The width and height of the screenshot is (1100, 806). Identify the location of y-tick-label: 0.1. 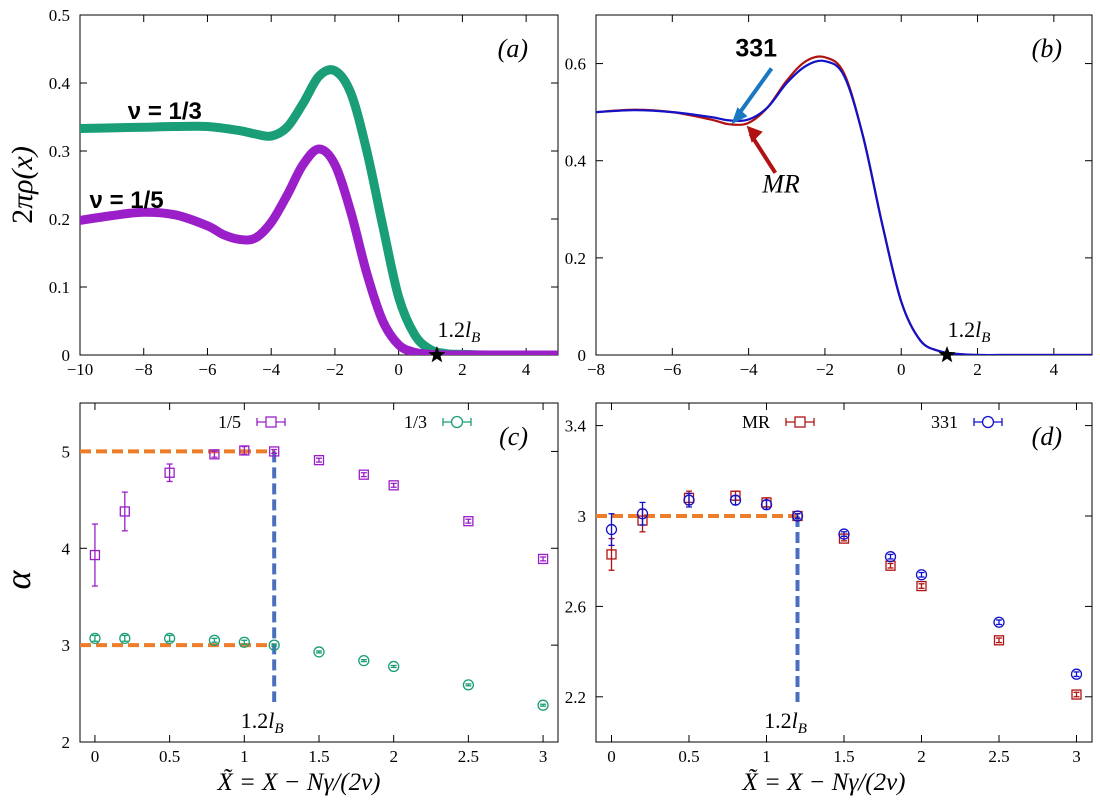
(59, 287).